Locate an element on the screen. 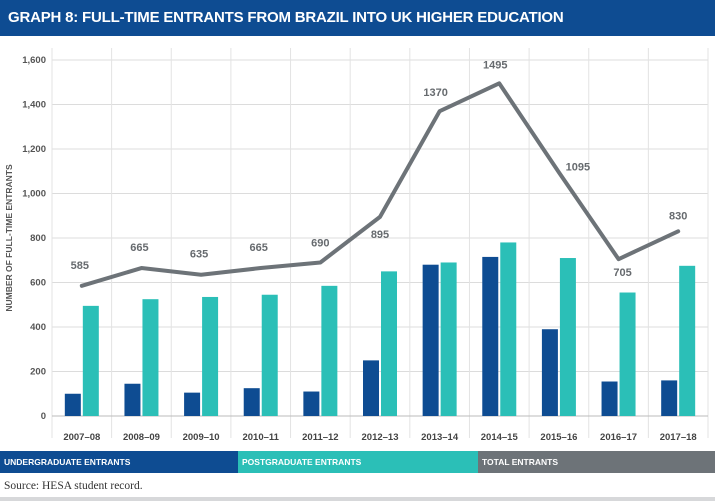 The height and width of the screenshot is (501, 715). y-tick-label: 1,400 is located at coordinates (34, 105).